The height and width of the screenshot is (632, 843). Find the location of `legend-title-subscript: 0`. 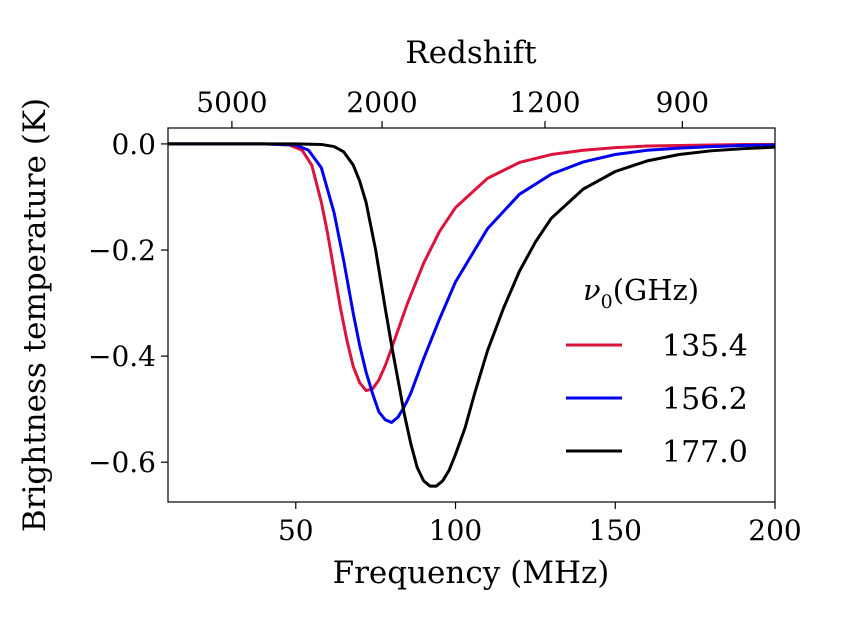

legend-title-subscript: 0 is located at coordinates (607, 302).